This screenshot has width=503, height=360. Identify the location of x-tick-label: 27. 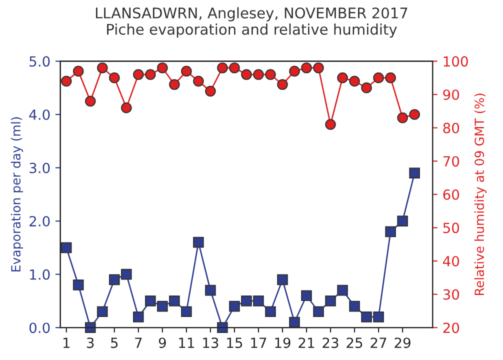
(378, 343).